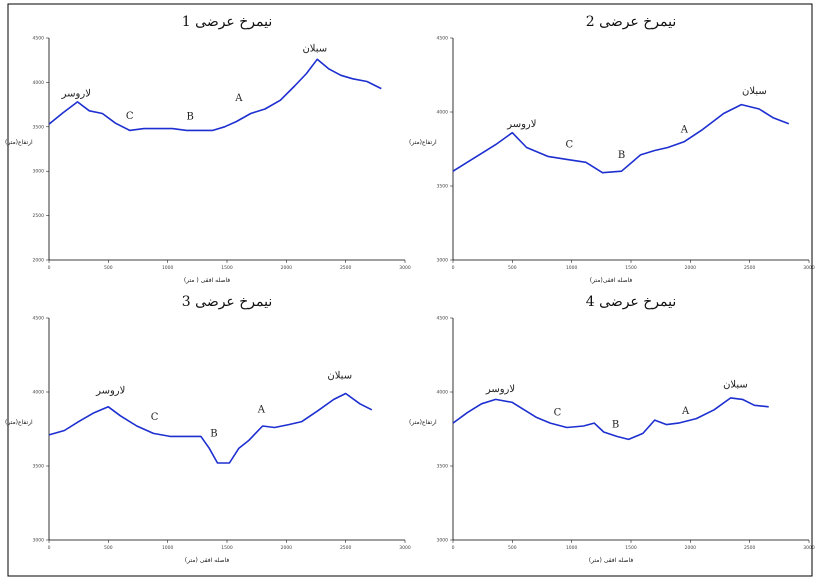 The width and height of the screenshot is (820, 580). Describe the element at coordinates (39, 261) in the screenshot. I see `y-tick-label: 2000` at that location.